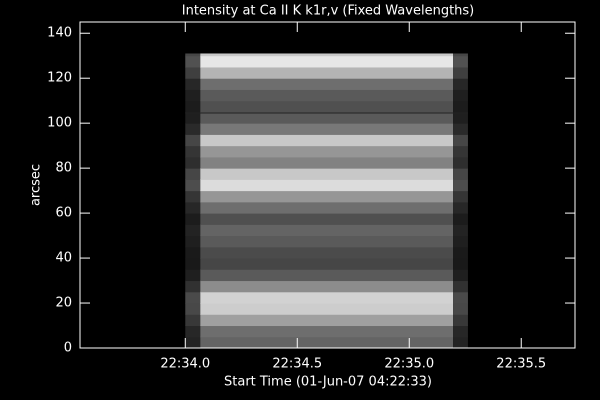  What do you see at coordinates (59, 123) in the screenshot?
I see `y-tick-label: 100` at bounding box center [59, 123].